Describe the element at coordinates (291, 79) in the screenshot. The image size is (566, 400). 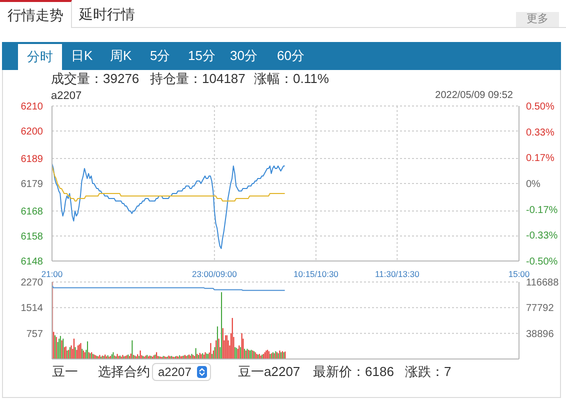
I see `text: 涨幅：0.11%` at that location.